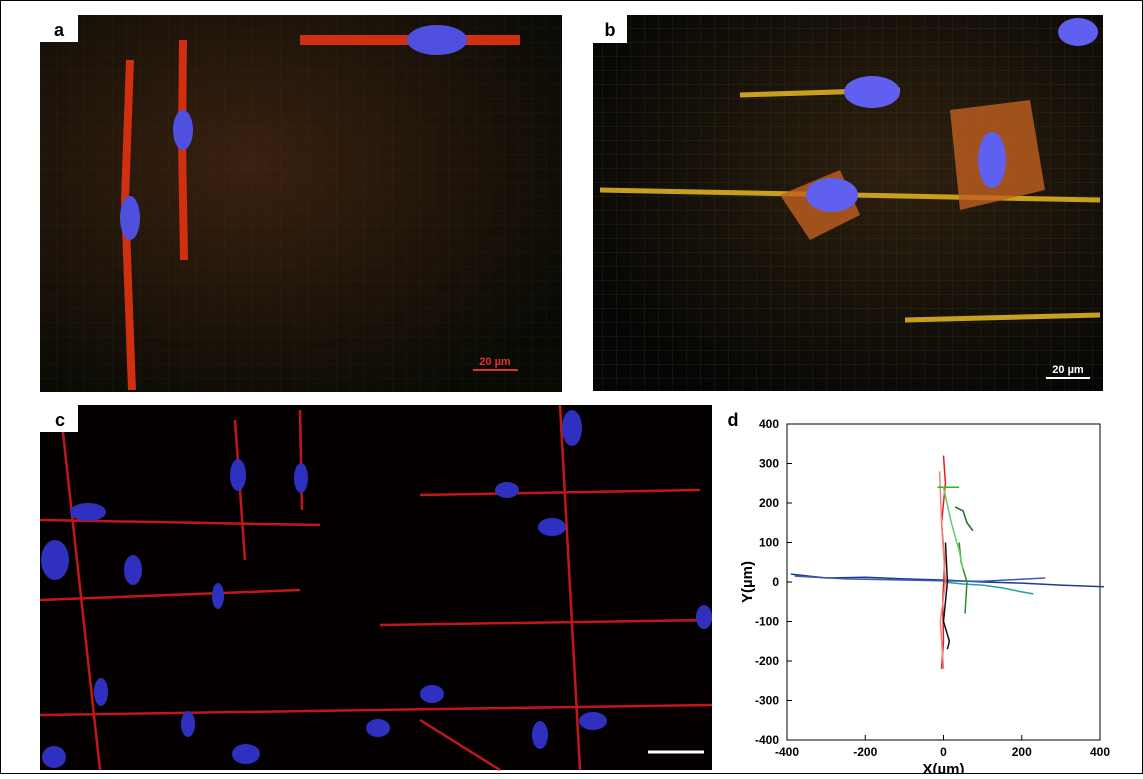 The width and height of the screenshot is (1143, 779). What do you see at coordinates (769, 424) in the screenshot?
I see `y-tick-label: 400` at bounding box center [769, 424].